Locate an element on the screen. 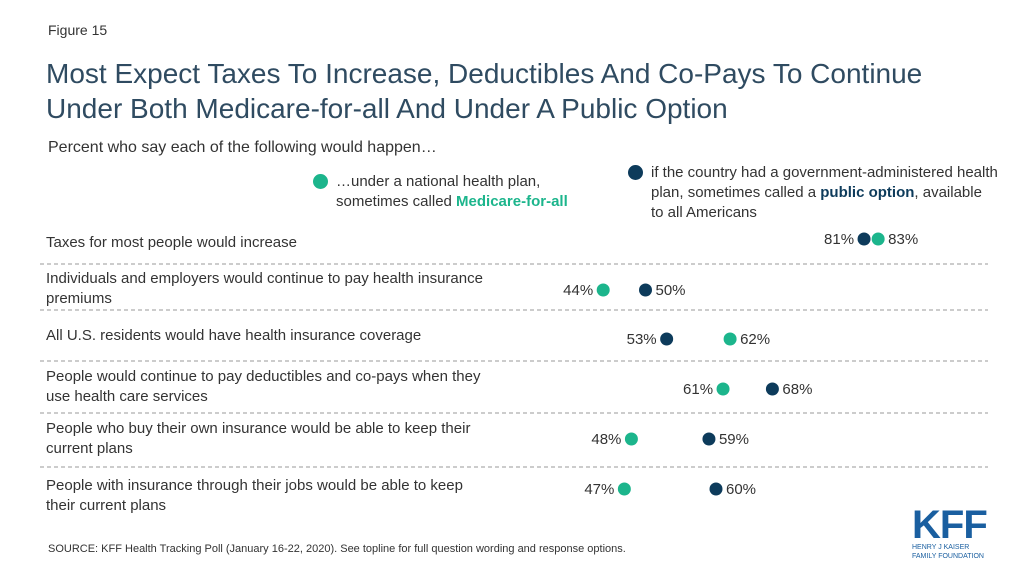 The height and width of the screenshot is (576, 1024). row-label: Taxes for most people would increase is located at coordinates (171, 242).